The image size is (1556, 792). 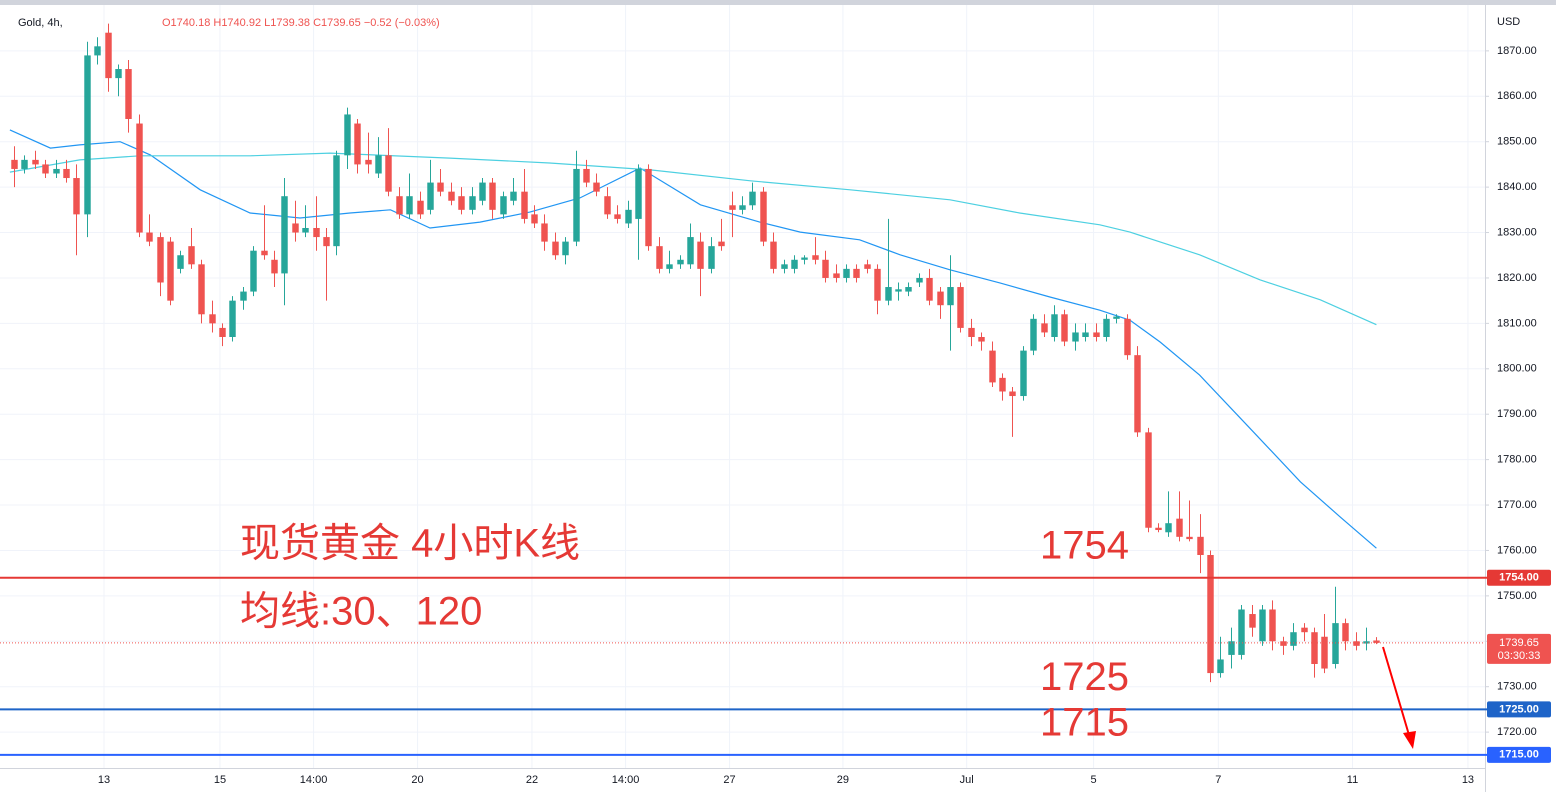 What do you see at coordinates (1508, 22) in the screenshot?
I see `currency: USD` at bounding box center [1508, 22].